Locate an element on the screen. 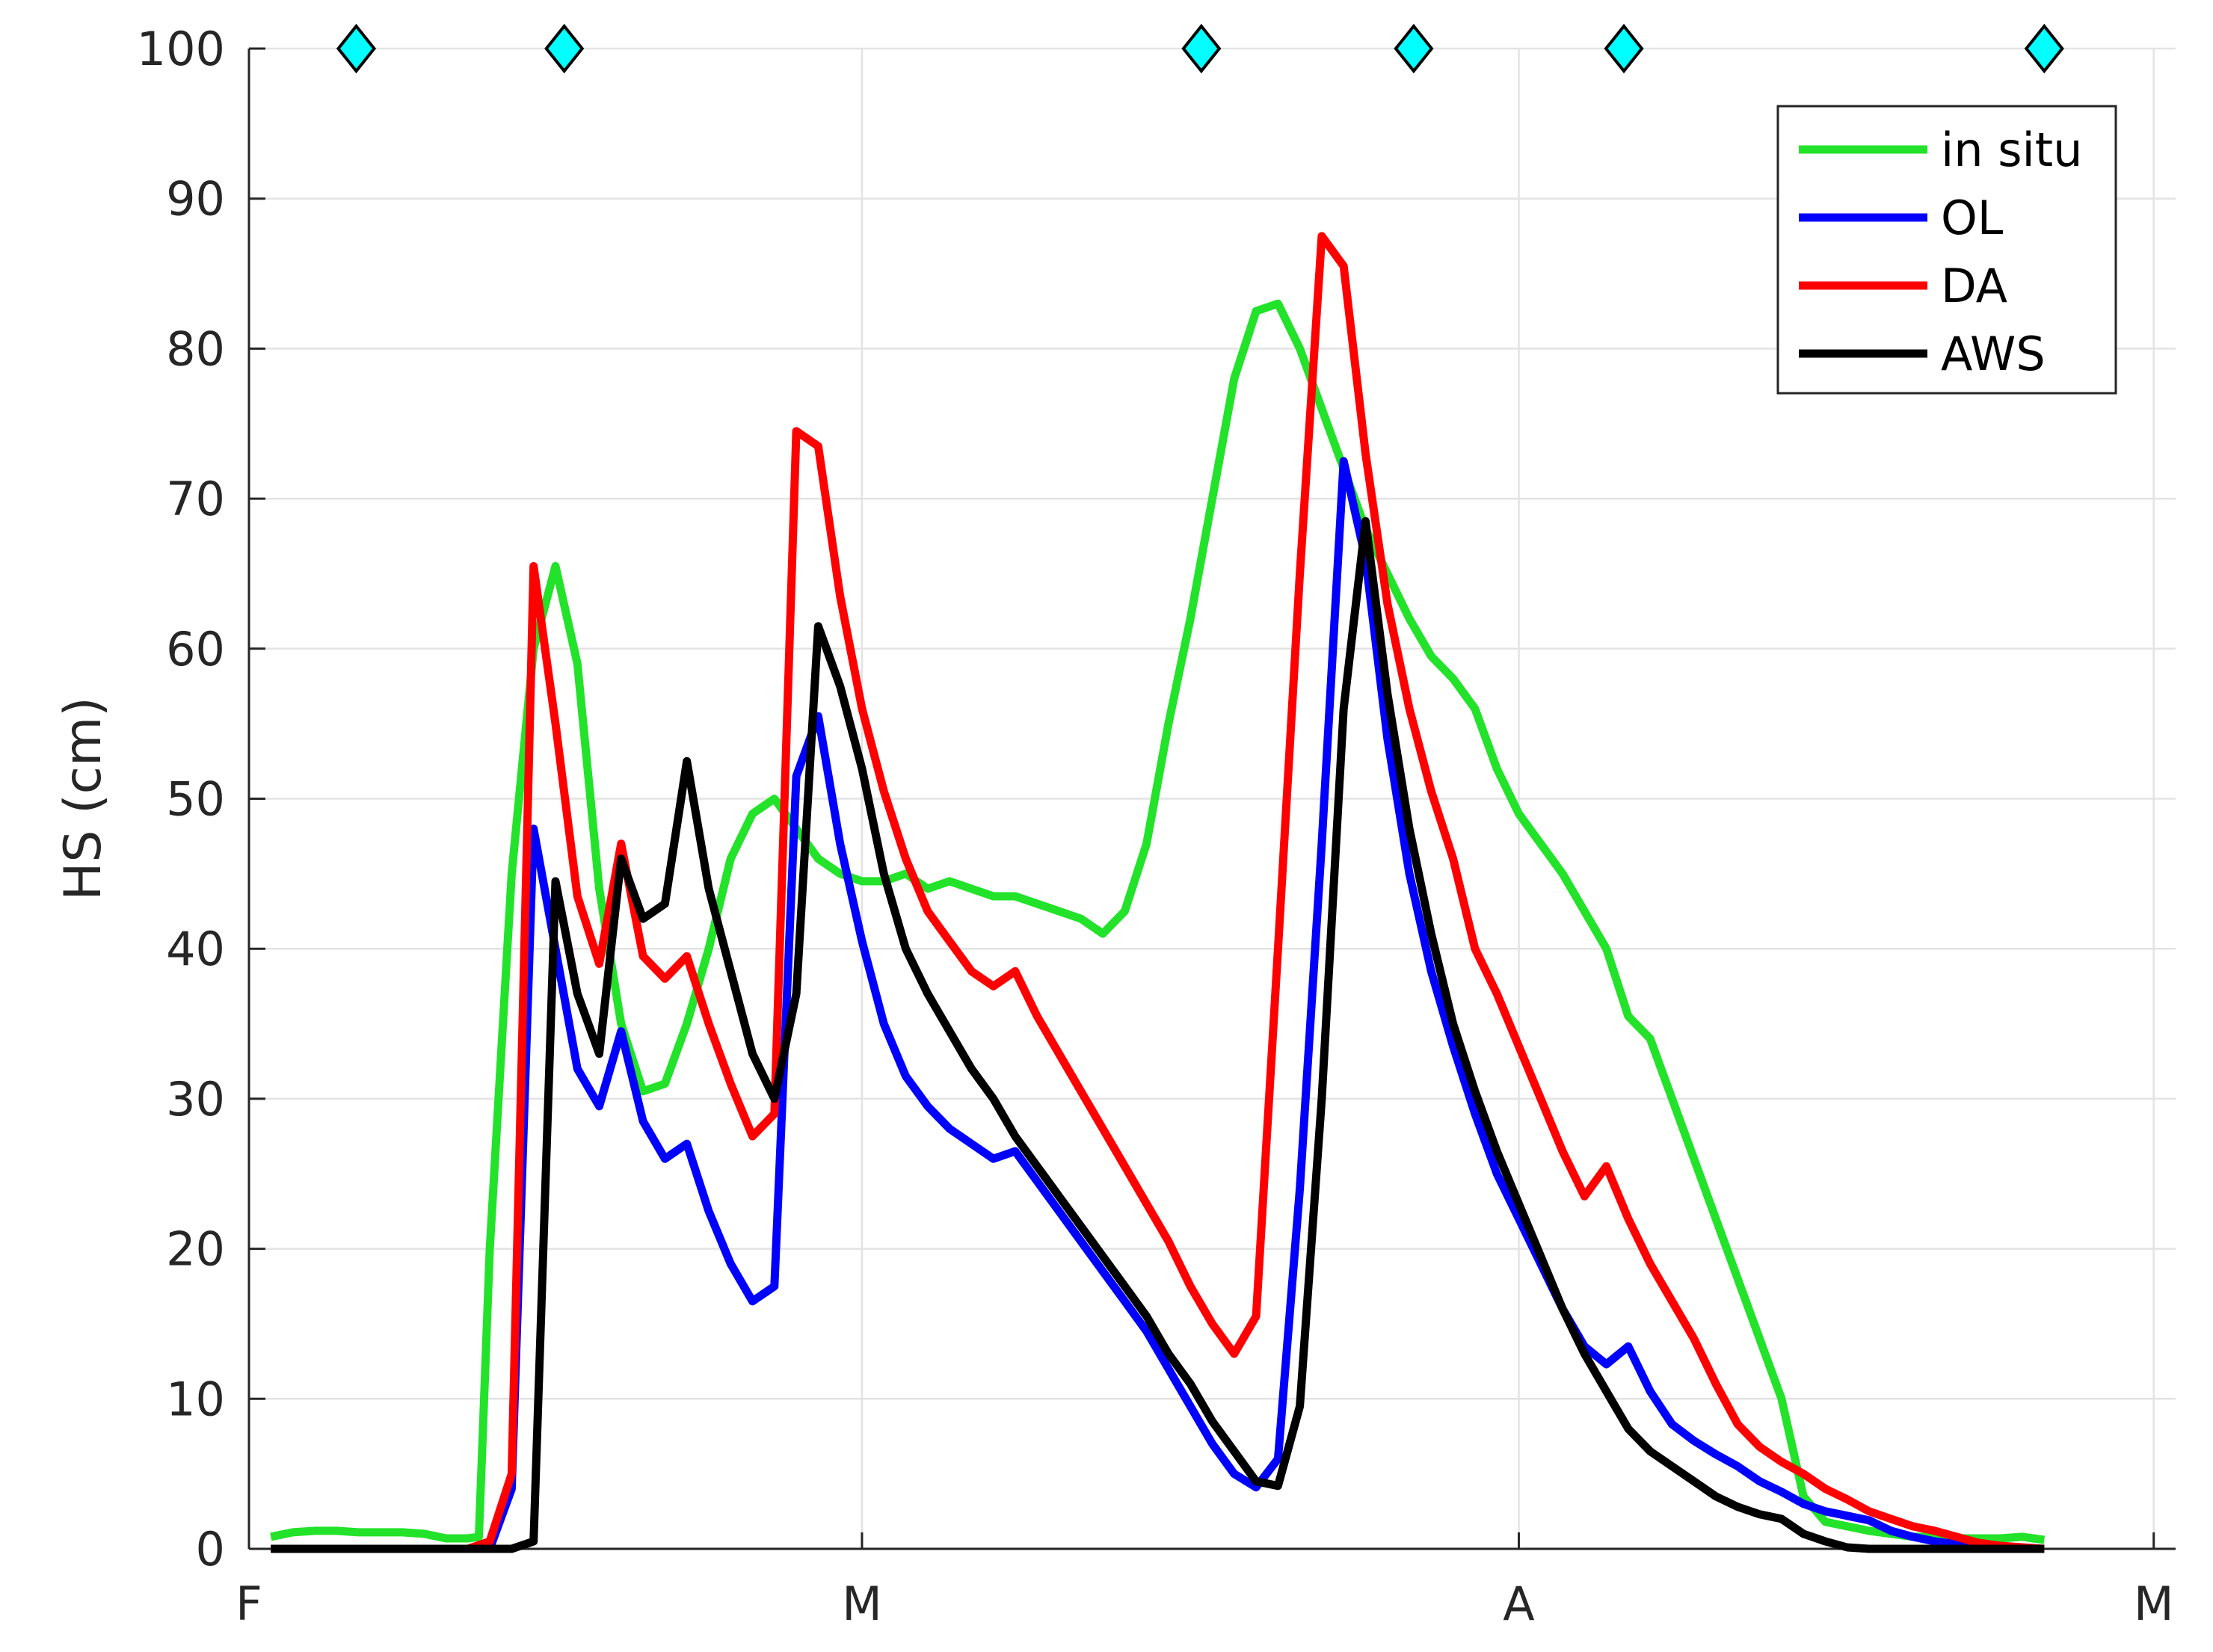 The height and width of the screenshot is (1652, 2213). x-tick-label: A is located at coordinates (1518, 1604).